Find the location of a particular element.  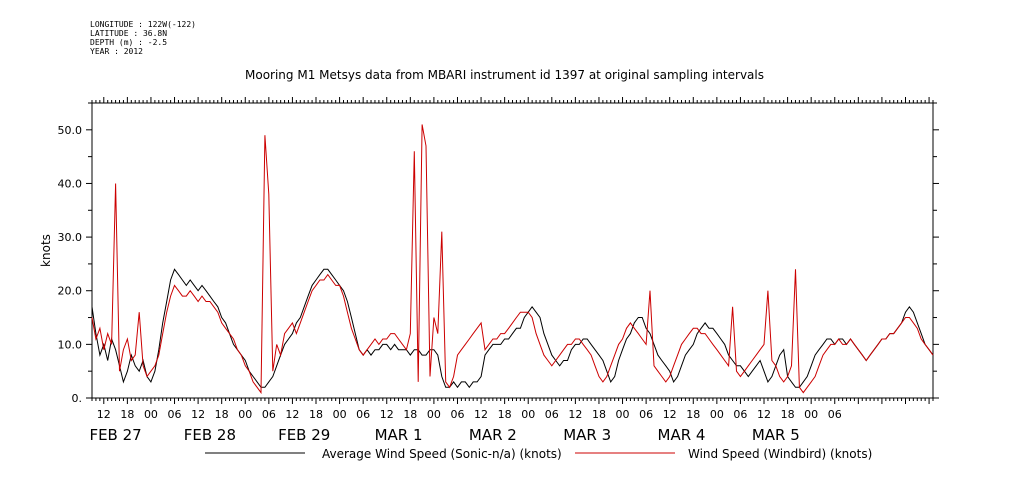

year-text: YEAR : 2012 is located at coordinates (116, 51).